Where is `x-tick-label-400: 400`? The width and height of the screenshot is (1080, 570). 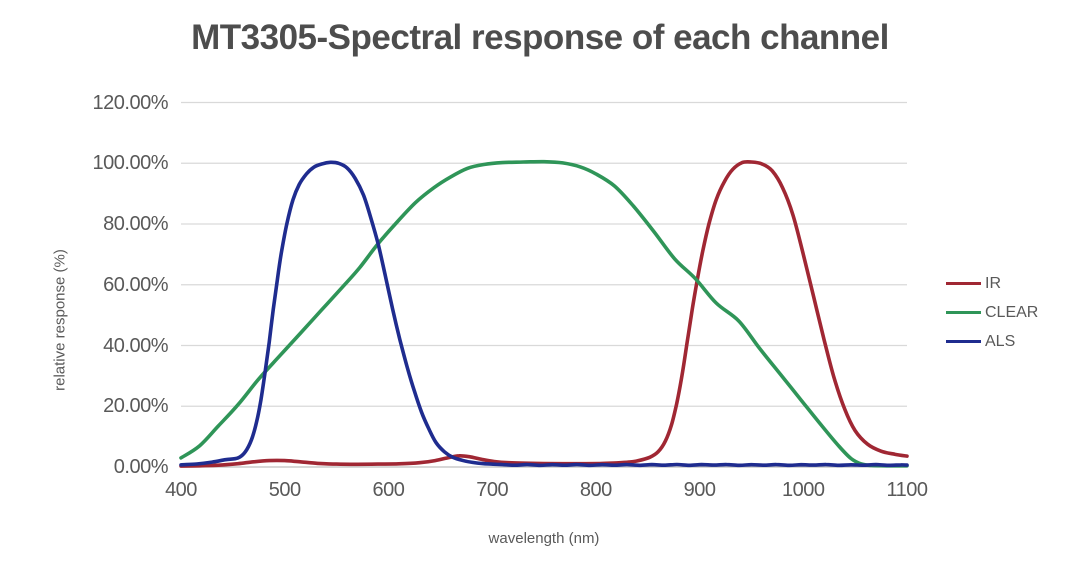 x-tick-label-400: 400 is located at coordinates (181, 490).